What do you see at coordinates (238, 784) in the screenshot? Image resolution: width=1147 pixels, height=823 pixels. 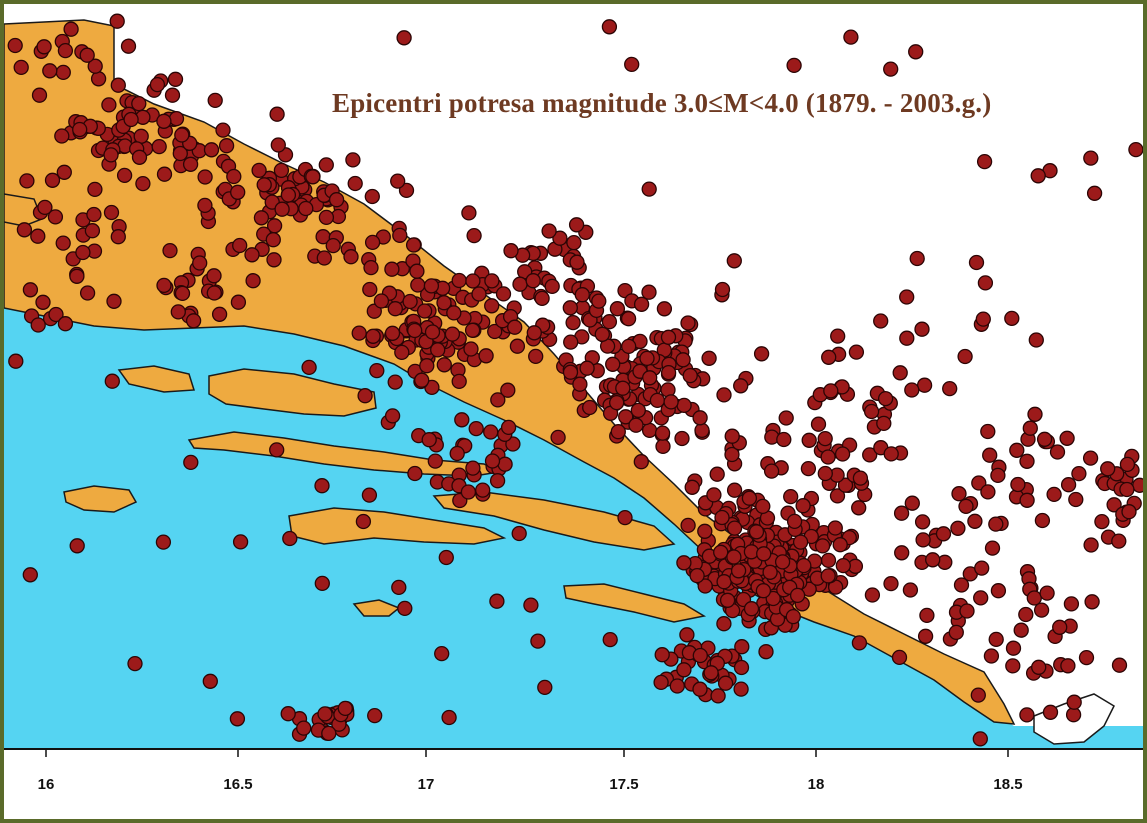 I see `x-tick-label: 16.5` at bounding box center [238, 784].